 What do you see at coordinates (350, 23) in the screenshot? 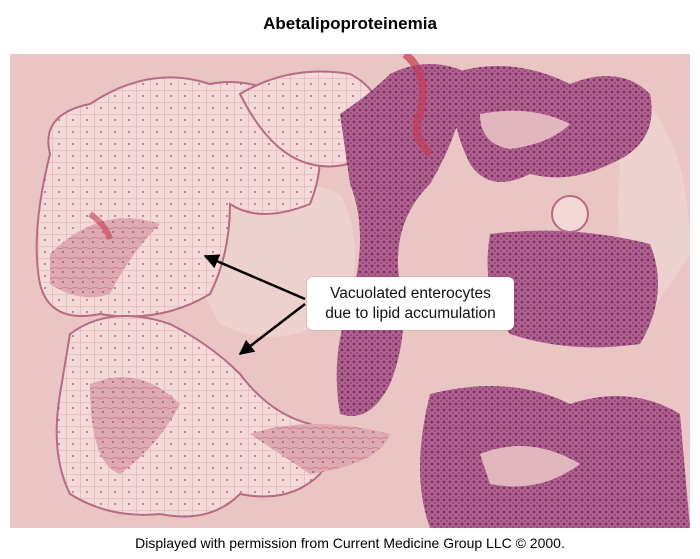
I see `page-title: Abetalipoproteinemia` at bounding box center [350, 23].